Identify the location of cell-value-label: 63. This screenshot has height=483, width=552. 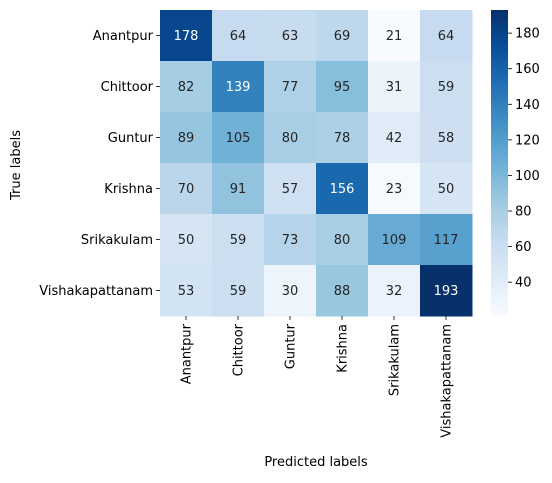
(290, 36).